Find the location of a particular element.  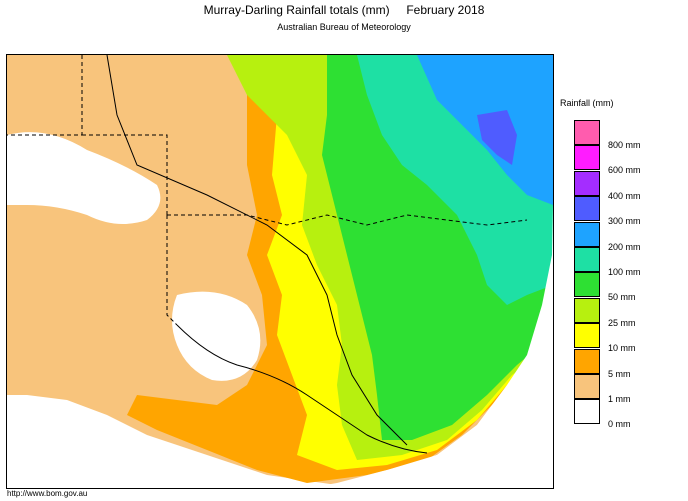

legend-label: 800 mm is located at coordinates (624, 145).